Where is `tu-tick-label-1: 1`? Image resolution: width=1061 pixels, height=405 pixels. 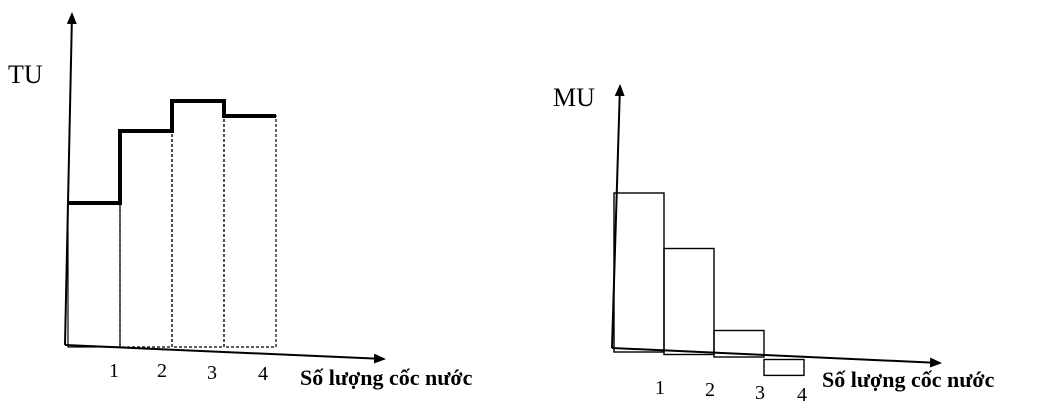 tu-tick-label-1: 1 is located at coordinates (114, 371).